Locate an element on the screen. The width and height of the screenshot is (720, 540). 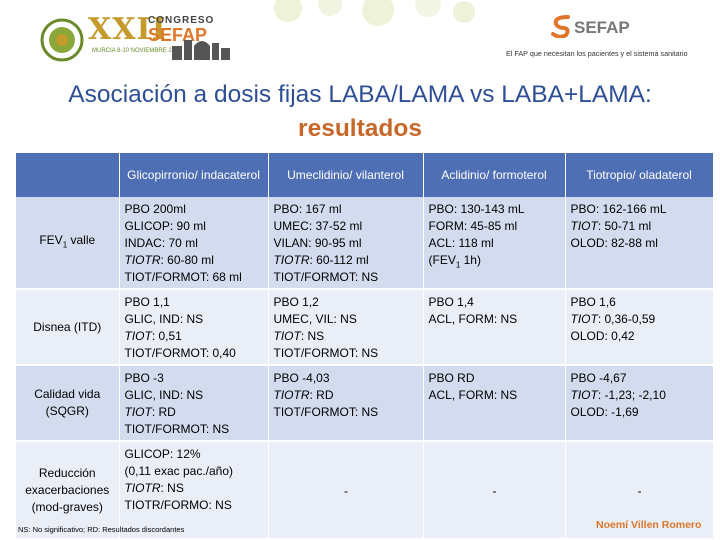
cell-drug-label: VILAN is located at coordinates (291, 243).